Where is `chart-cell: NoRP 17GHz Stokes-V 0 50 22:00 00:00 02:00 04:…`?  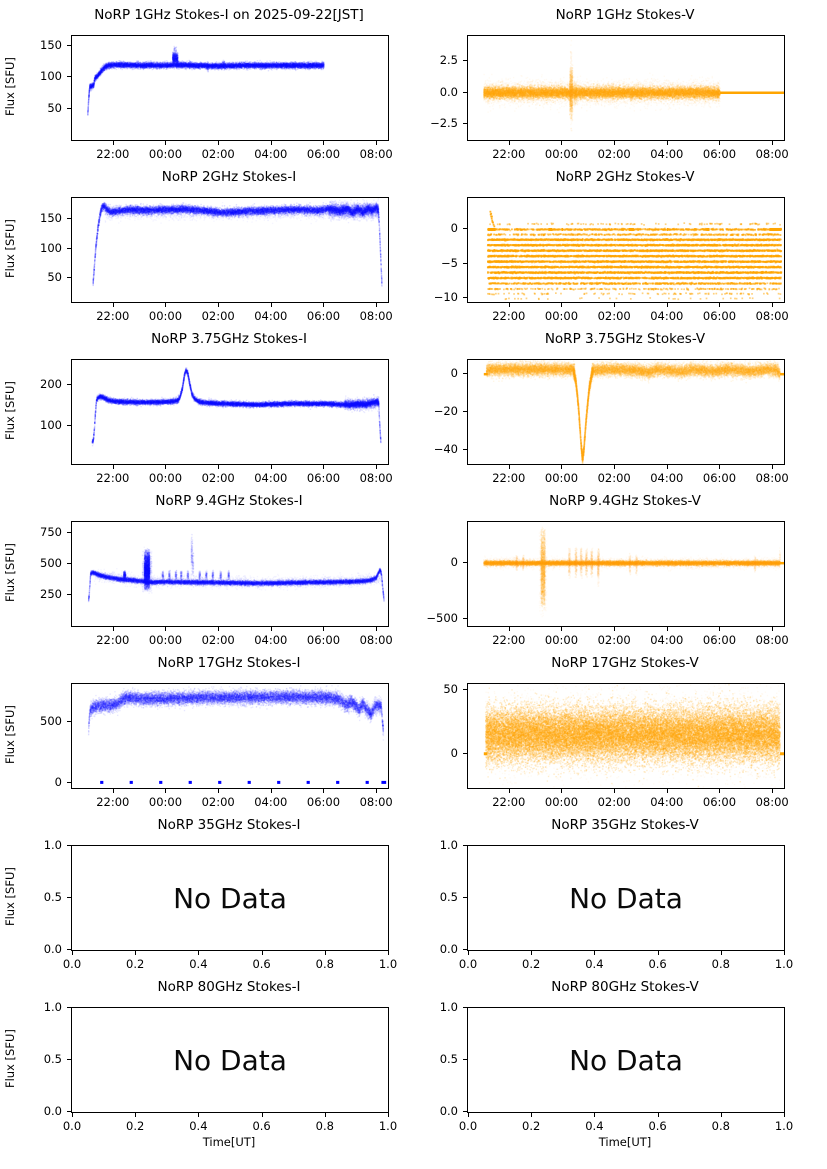
chart-cell: NoRP 17GHz Stokes-V 0 50 22:00 00:00 02:00 04:… is located at coordinates (620, 734).